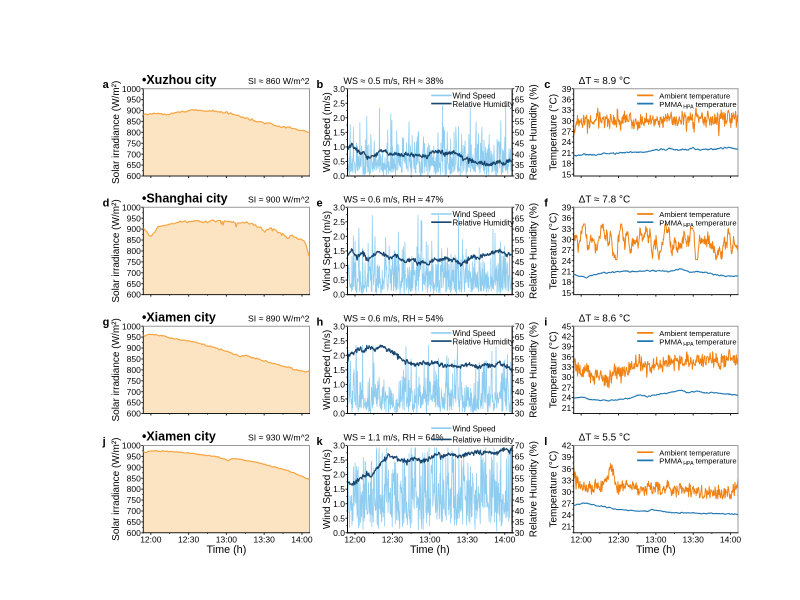  Describe the element at coordinates (279, 318) in the screenshot. I see `svg-text: SI ≈ 890 W/m^2` at that location.